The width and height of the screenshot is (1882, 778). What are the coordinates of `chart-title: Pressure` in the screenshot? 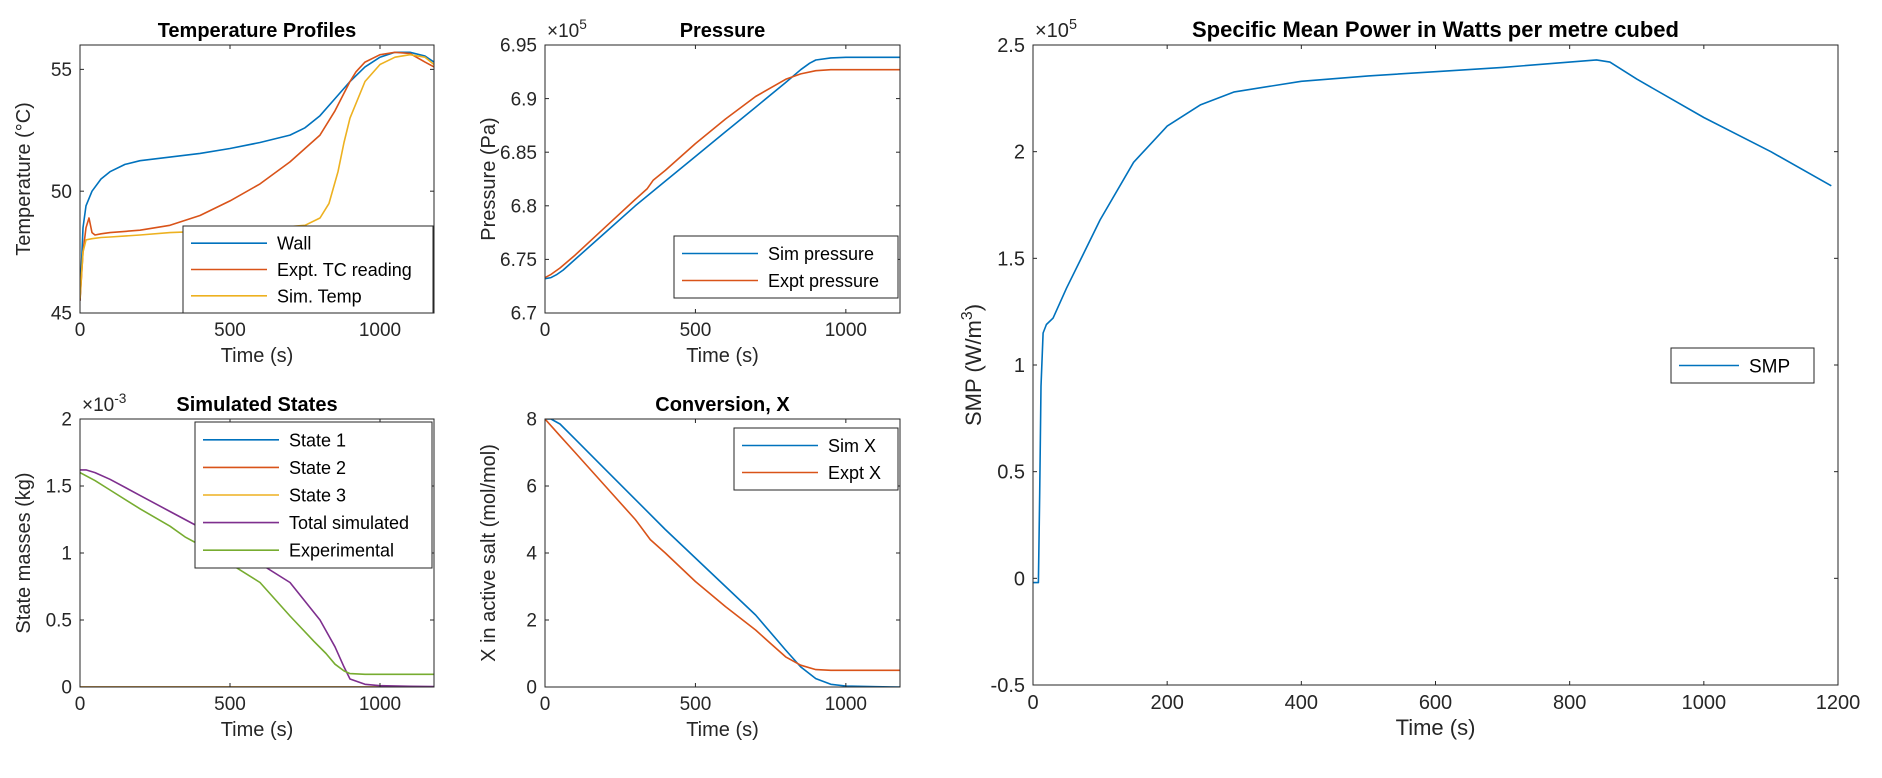 It's located at (723, 31).